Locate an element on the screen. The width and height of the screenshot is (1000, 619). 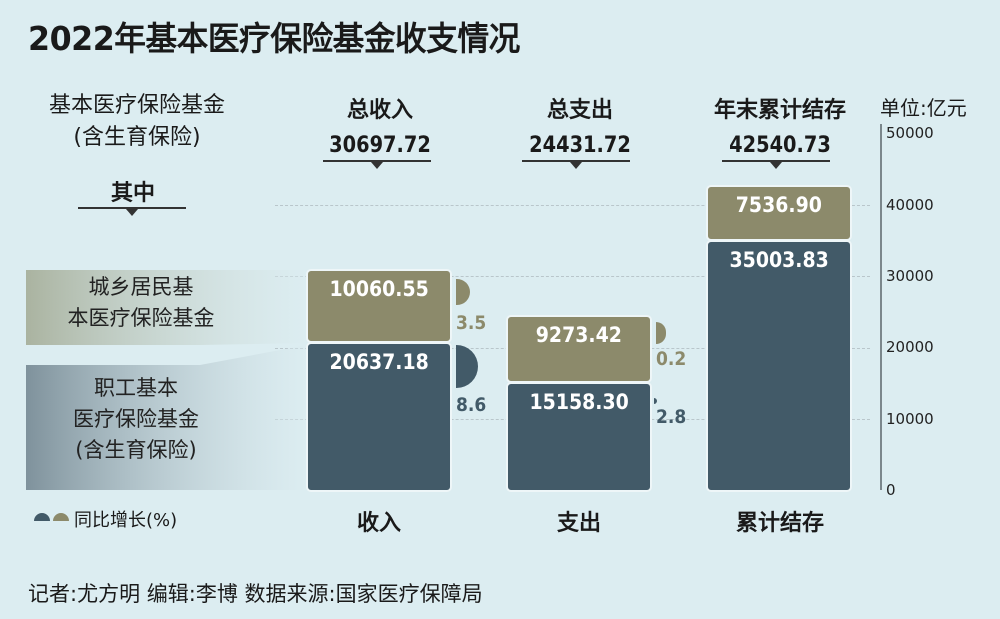
category-balance: 累计结存 is located at coordinates (779, 523).